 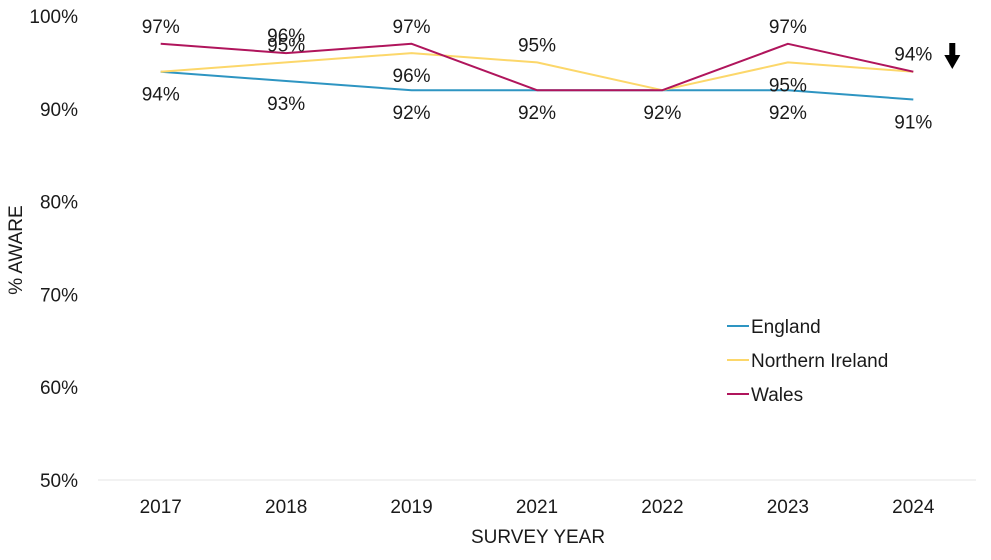 I want to click on data-label-england: 94%, so click(x=161, y=95).